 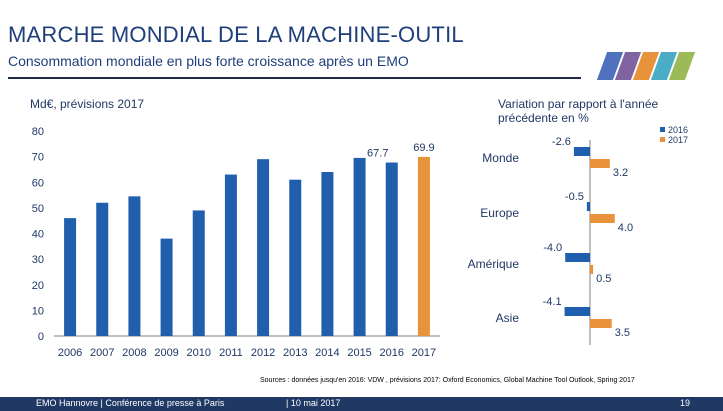 I want to click on y-tick-label: 30, so click(x=38, y=260).